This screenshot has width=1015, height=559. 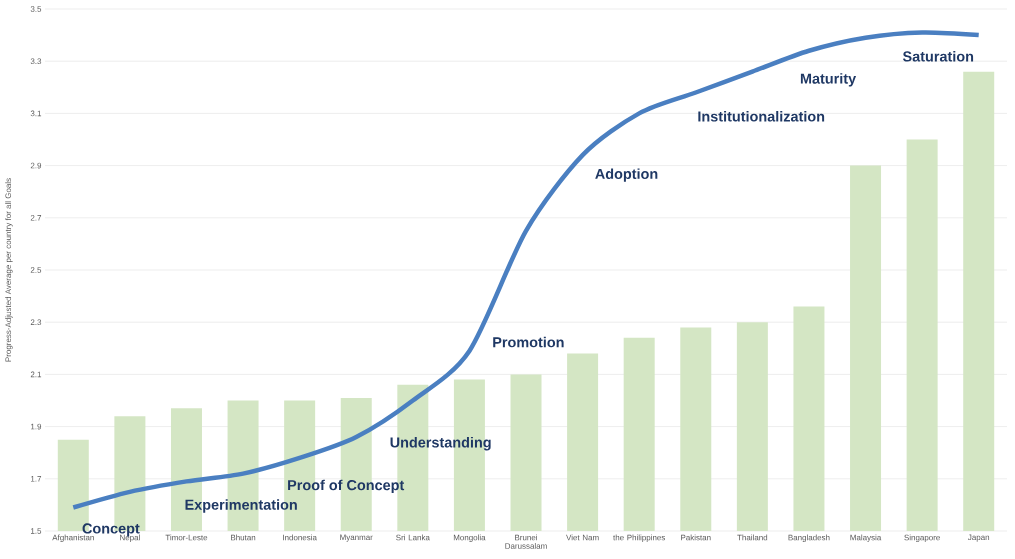 I want to click on annotation: Institutionalization, so click(x=761, y=116).